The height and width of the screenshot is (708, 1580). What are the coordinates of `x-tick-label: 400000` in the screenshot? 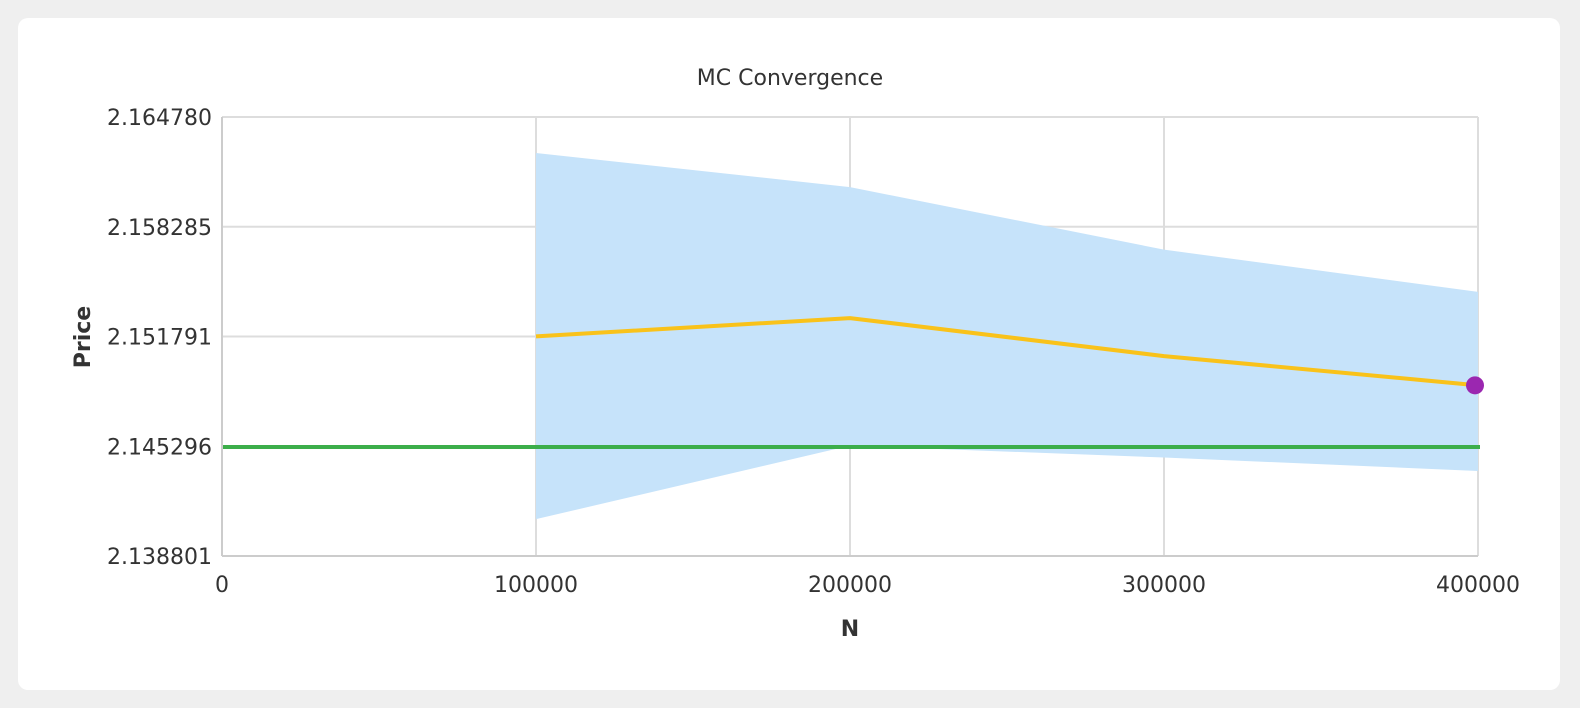 It's located at (1478, 585).